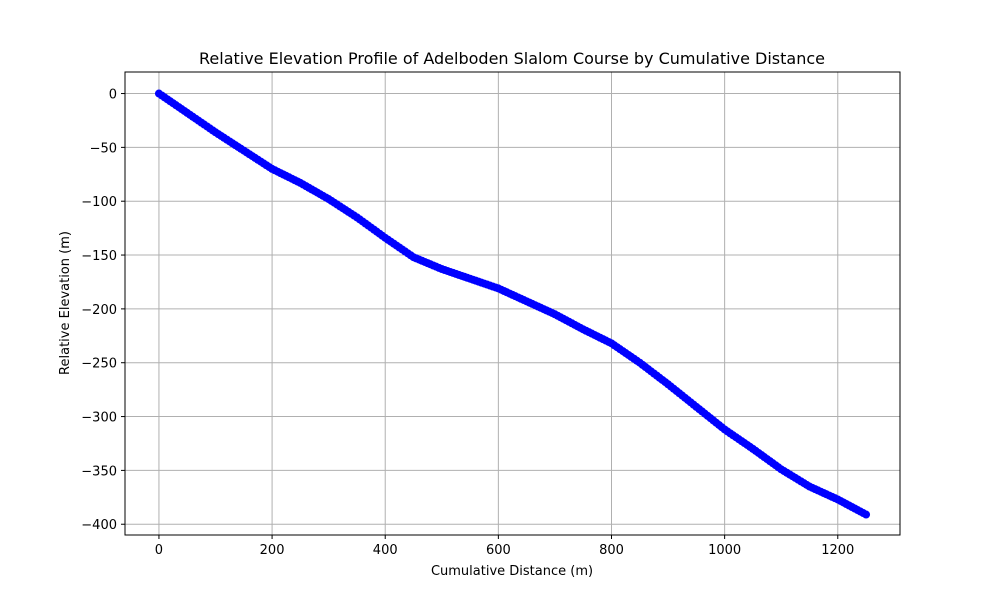 The width and height of the screenshot is (1000, 600). I want to click on y-tick-label-2: −100, so click(99, 202).